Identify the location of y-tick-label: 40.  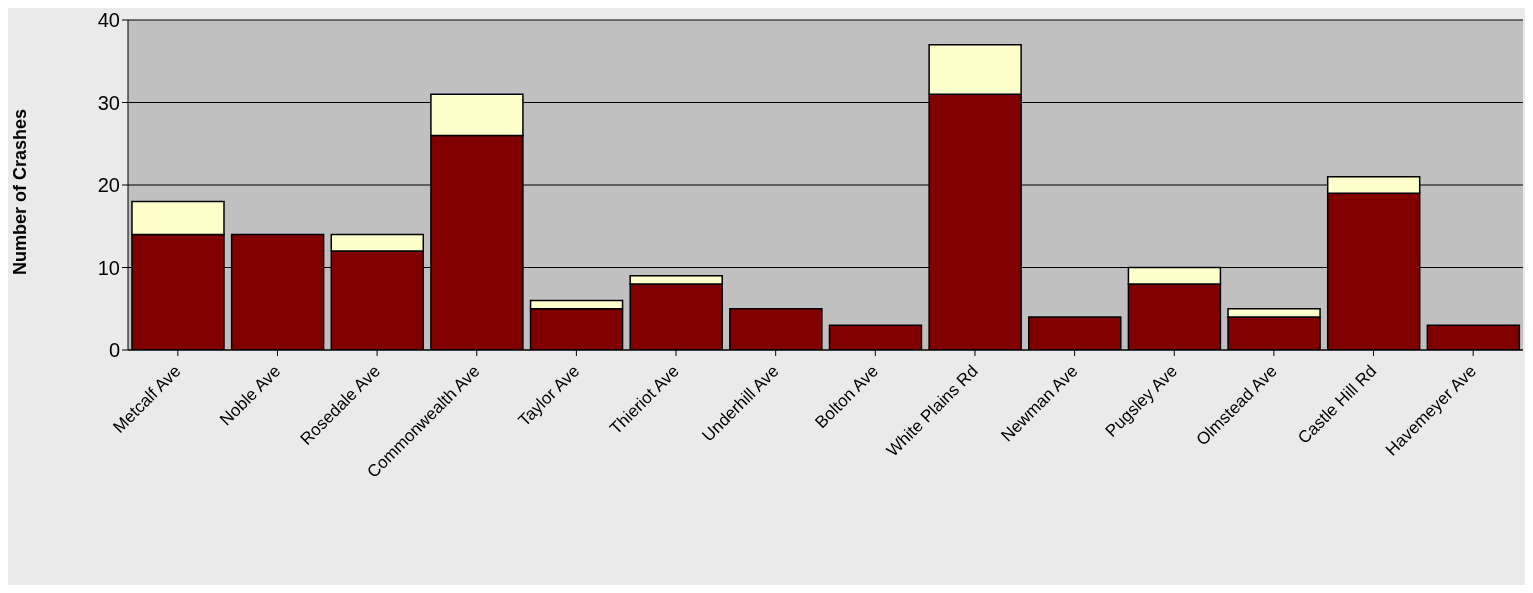
(108, 20).